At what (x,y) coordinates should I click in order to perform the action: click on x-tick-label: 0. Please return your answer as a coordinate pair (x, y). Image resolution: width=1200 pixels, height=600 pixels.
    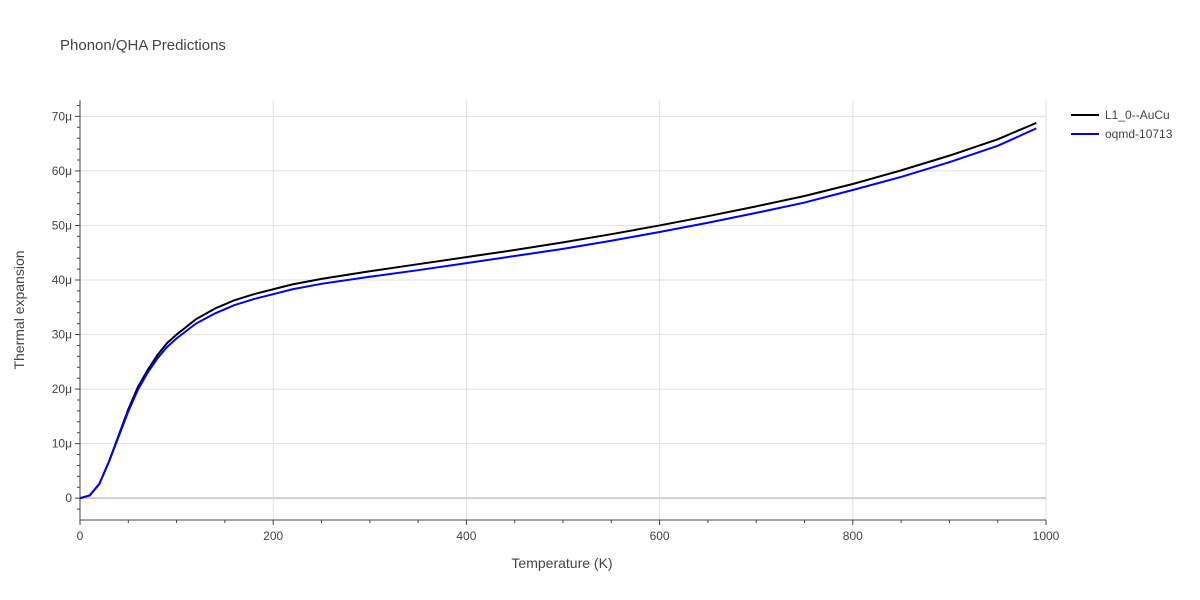
    Looking at the image, I should click on (80, 536).